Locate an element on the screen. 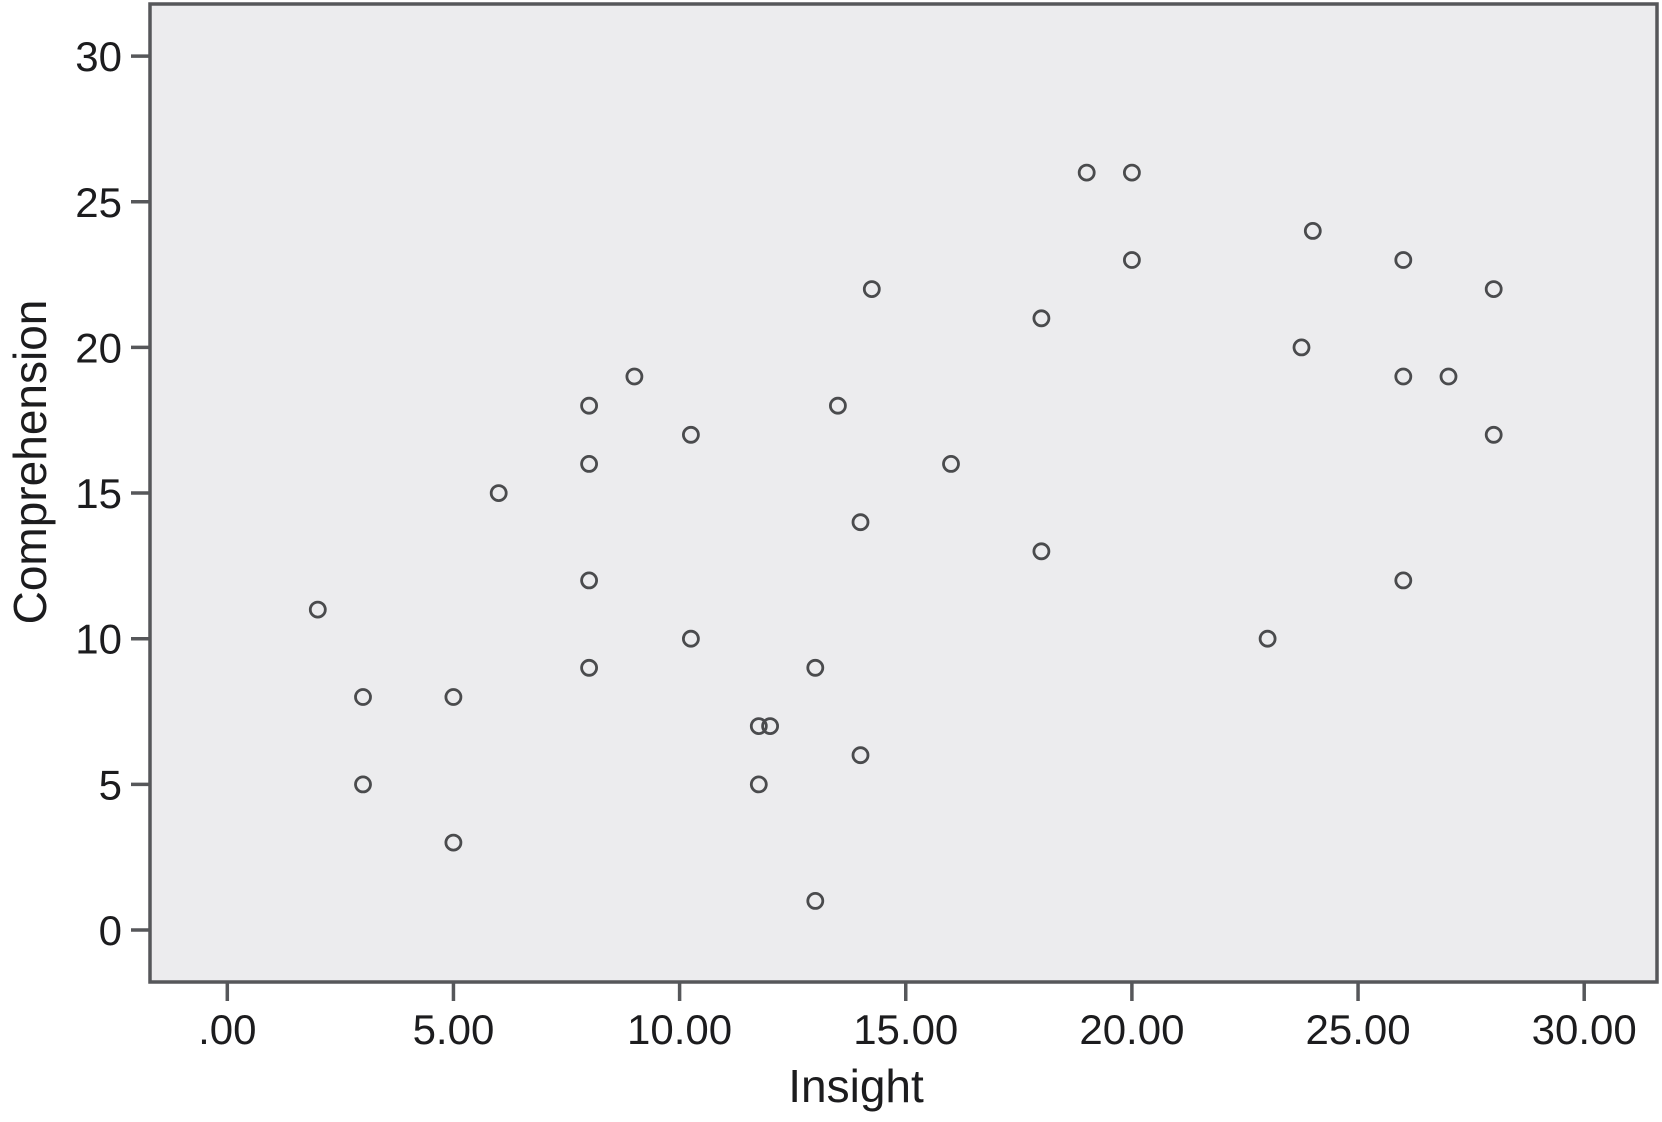 The width and height of the screenshot is (1662, 1122). x-axis-title: Insight is located at coordinates (856, 1086).